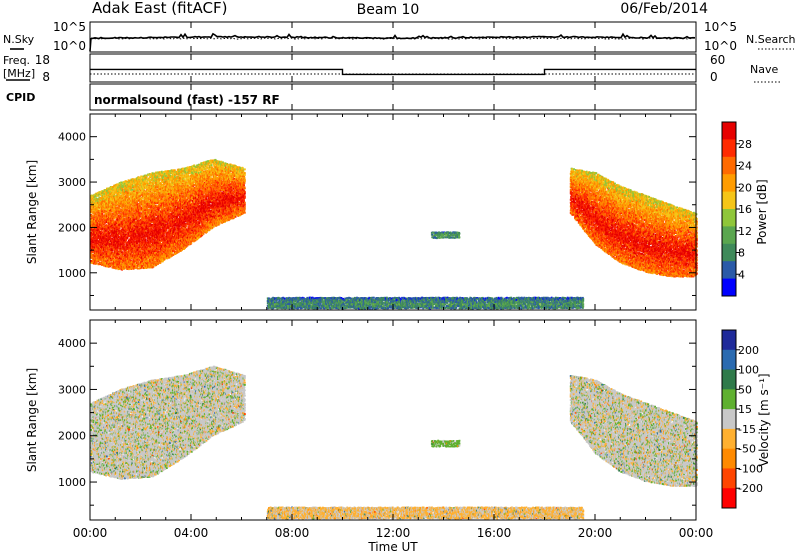 The width and height of the screenshot is (800, 554). Describe the element at coordinates (391, 68) in the screenshot. I see `freq-panel: 18 8 60 0 Freq. [MHz] Nave` at that location.